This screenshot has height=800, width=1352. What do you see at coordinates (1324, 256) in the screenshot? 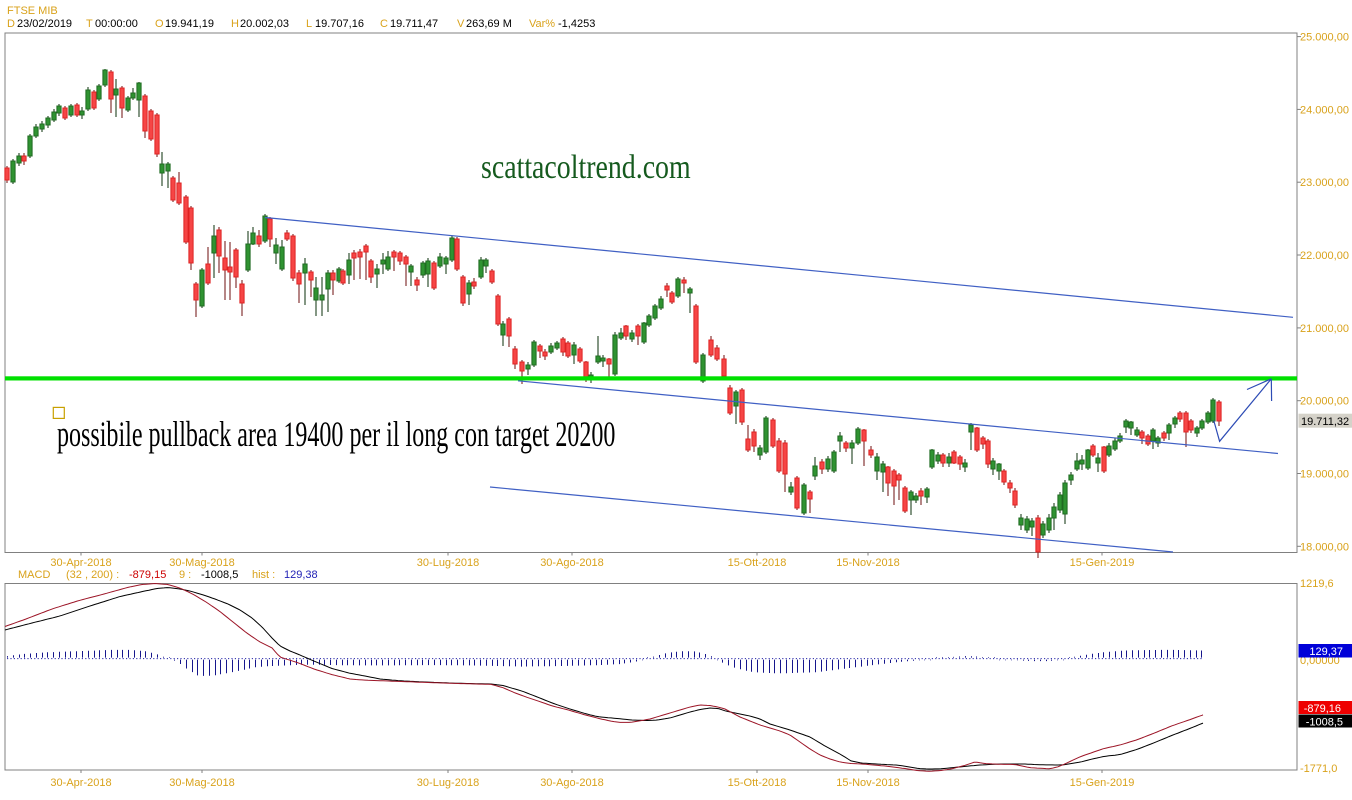
I see `svg-text: 22.000,00` at bounding box center [1324, 256].